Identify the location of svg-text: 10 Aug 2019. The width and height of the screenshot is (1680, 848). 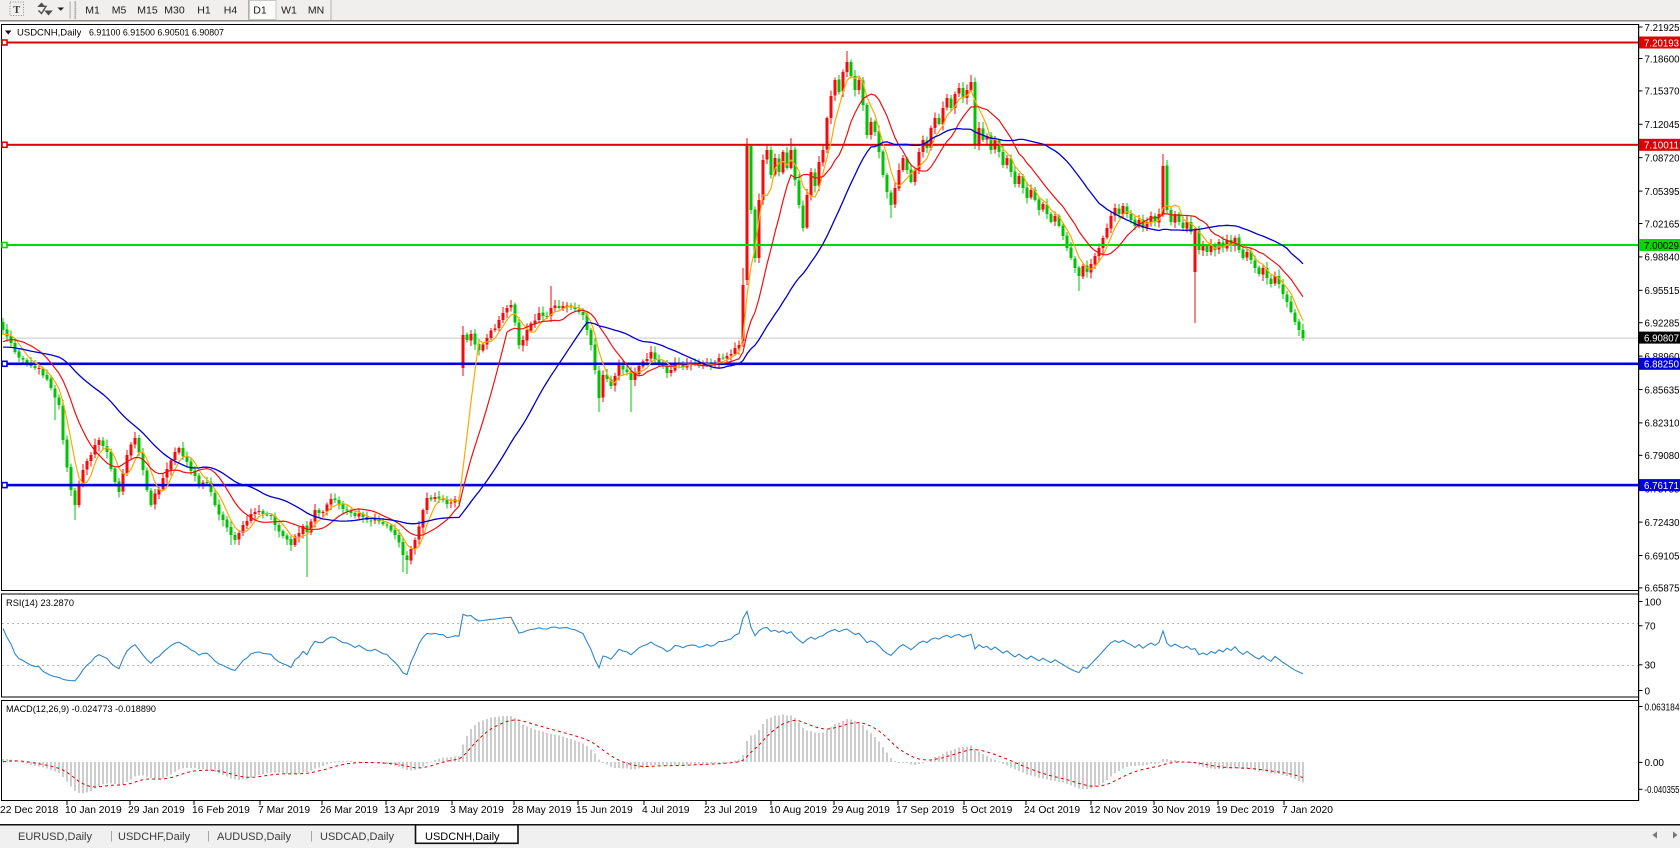
(798, 810).